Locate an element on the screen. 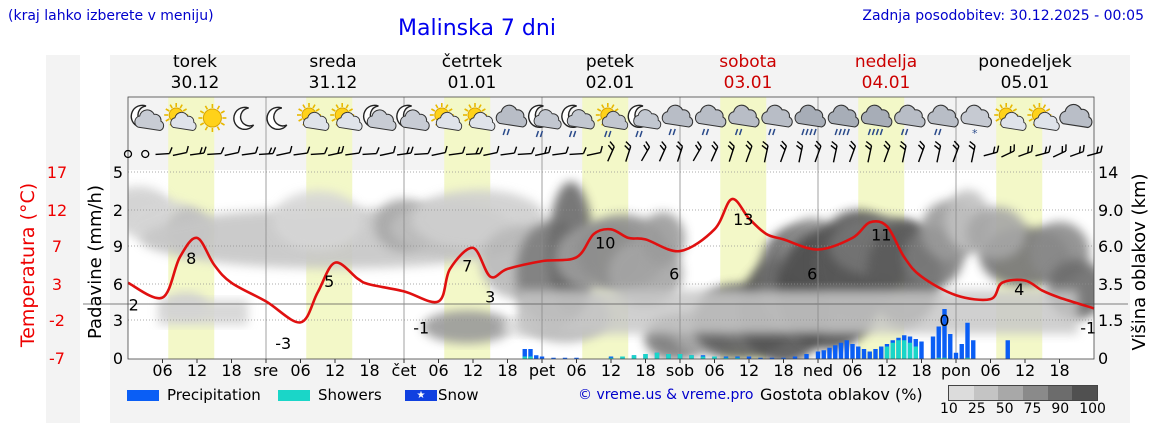  x-tick-label: 18 is located at coordinates (1059, 370).